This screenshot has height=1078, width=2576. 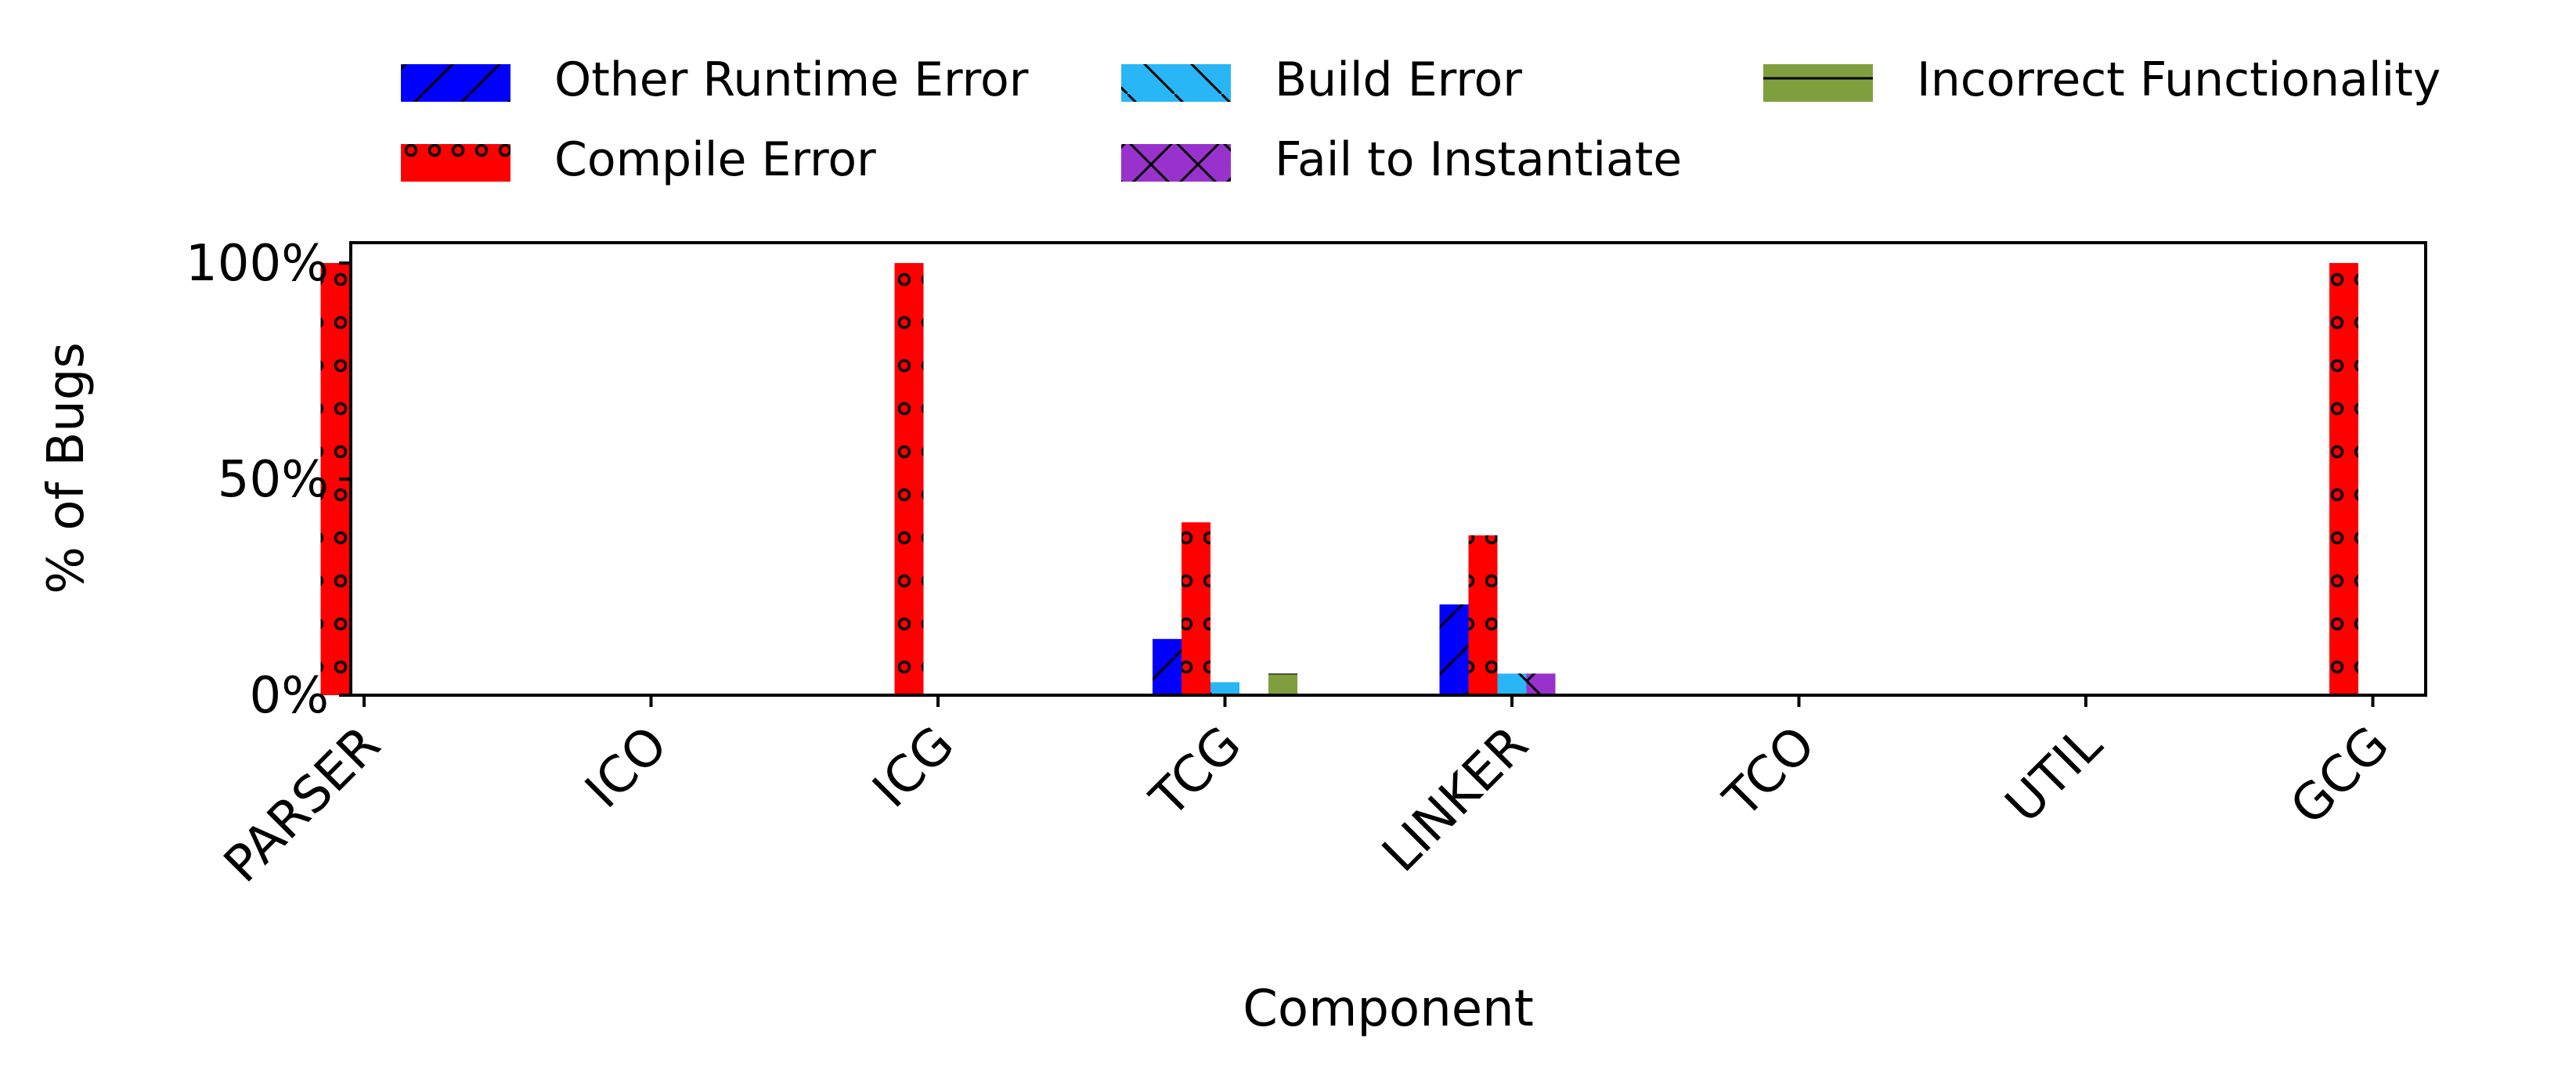 What do you see at coordinates (257, 264) in the screenshot?
I see `y-tick-label: 100%` at bounding box center [257, 264].